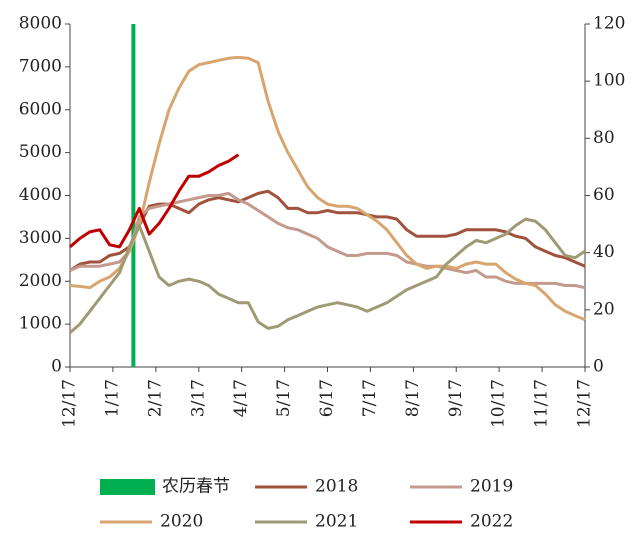 The width and height of the screenshot is (641, 535). I want to click on x-tick-label: 6/17, so click(327, 398).